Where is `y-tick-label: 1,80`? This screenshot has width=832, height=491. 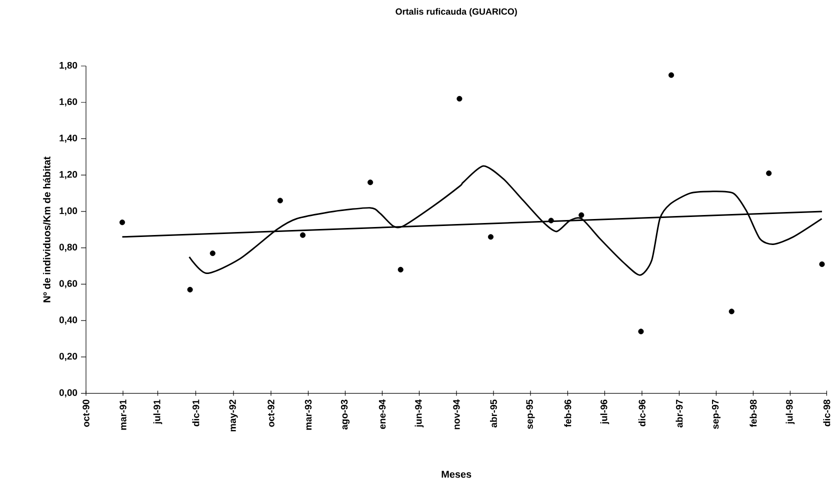 y-tick-label: 1,80 is located at coordinates (69, 66).